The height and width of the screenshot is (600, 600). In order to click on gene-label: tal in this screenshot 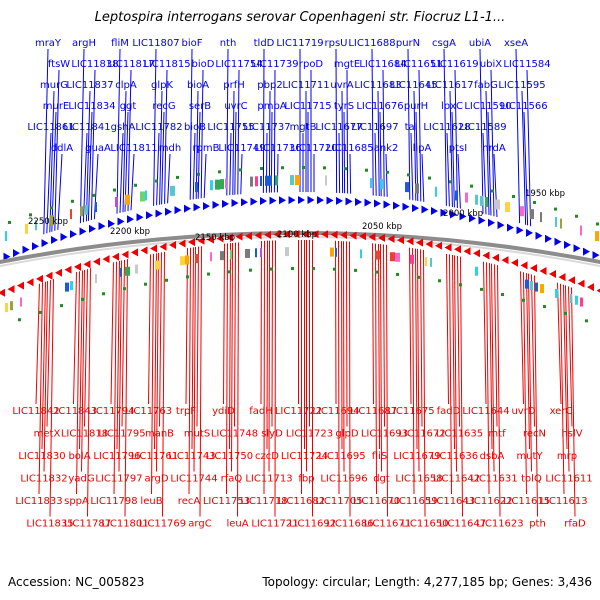, I will do `click(411, 127)`.